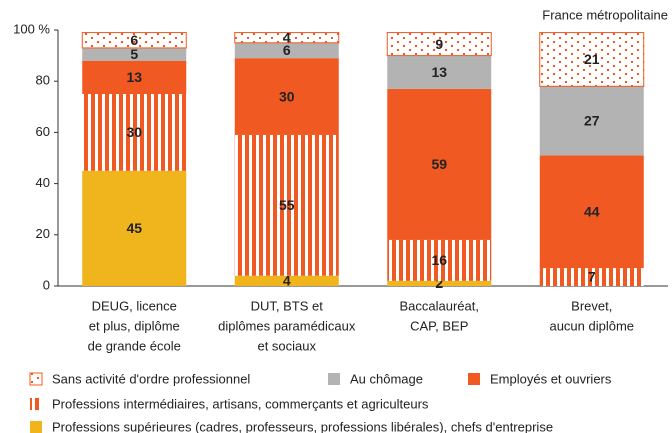 Image resolution: width=672 pixels, height=433 pixels. I want to click on y-tick-label: 20, so click(43, 233).